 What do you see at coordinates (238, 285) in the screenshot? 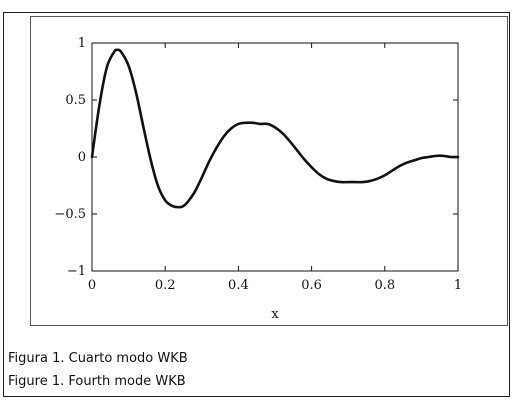
I see `x-tick-label: 0.4` at bounding box center [238, 285].